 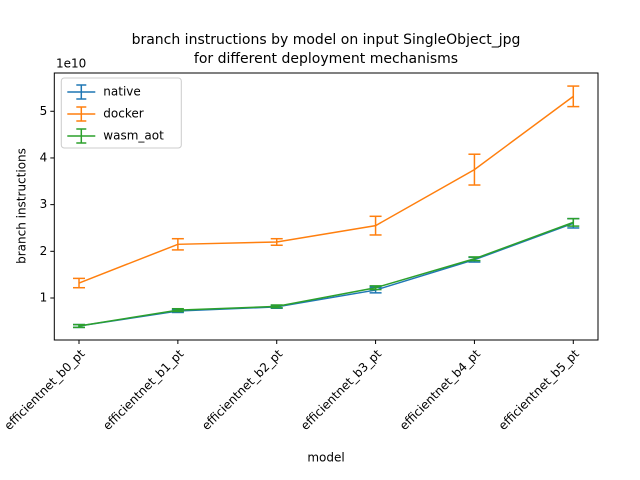 What do you see at coordinates (44, 204) in the screenshot?
I see `y-tick-label: 3` at bounding box center [44, 204].